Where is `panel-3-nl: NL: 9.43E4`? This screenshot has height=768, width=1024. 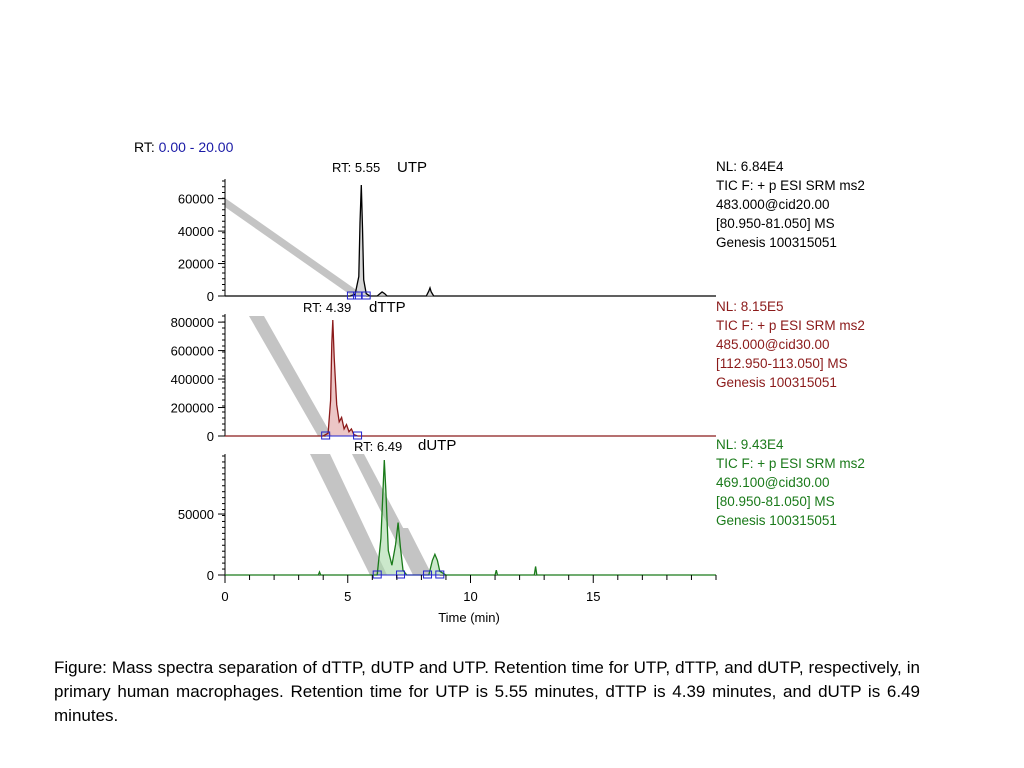
panel-3-nl: NL: 9.43E4 is located at coordinates (750, 444).